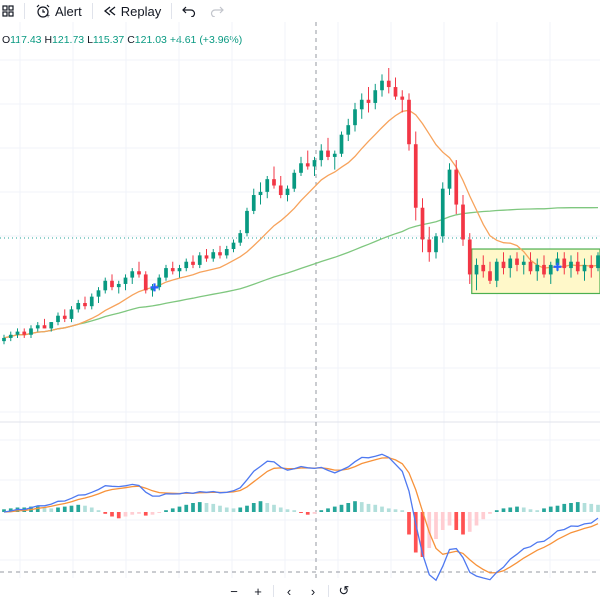 Image resolution: width=600 pixels, height=600 pixels. Describe the element at coordinates (58, 11) in the screenshot. I see `alert-button: + Alert` at that location.